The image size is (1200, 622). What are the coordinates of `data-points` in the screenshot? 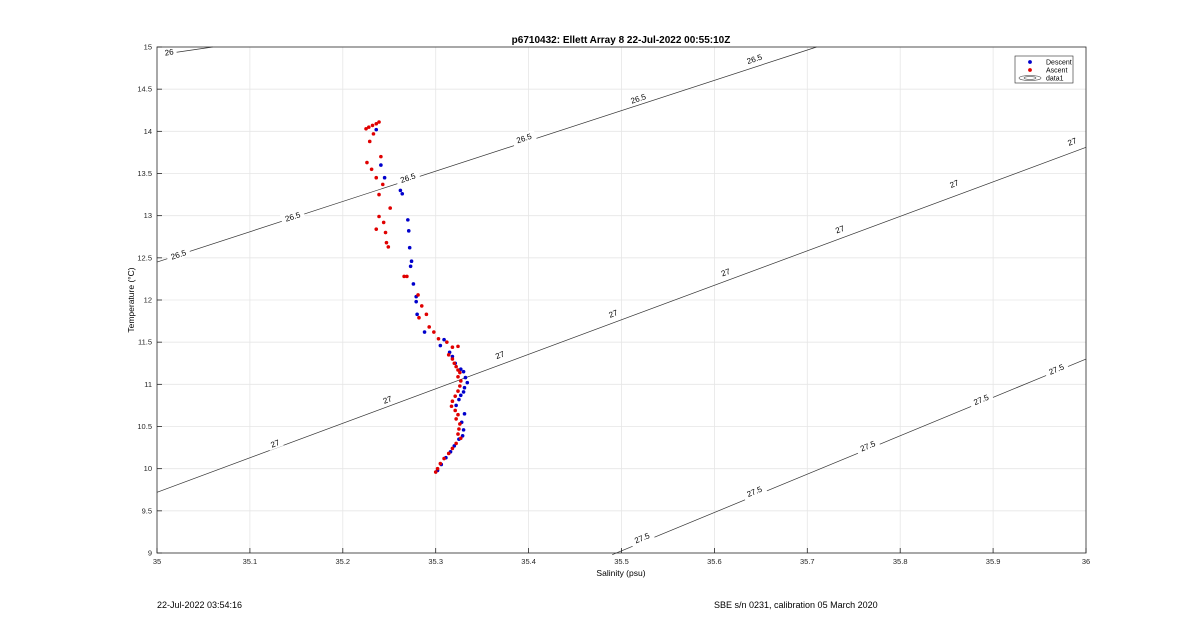 It's located at (417, 297).